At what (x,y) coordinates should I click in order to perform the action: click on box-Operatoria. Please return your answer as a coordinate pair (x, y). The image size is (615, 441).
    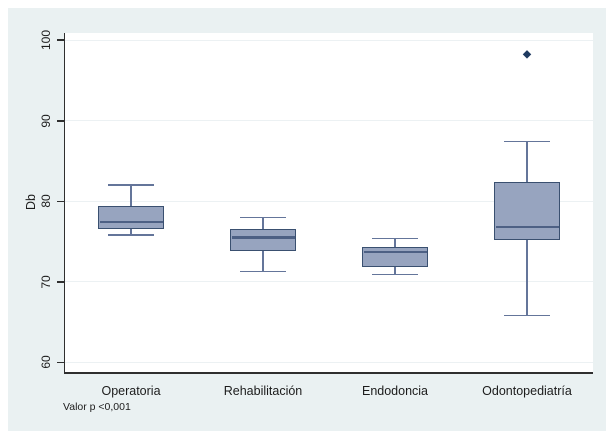
    Looking at the image, I should click on (131, 218).